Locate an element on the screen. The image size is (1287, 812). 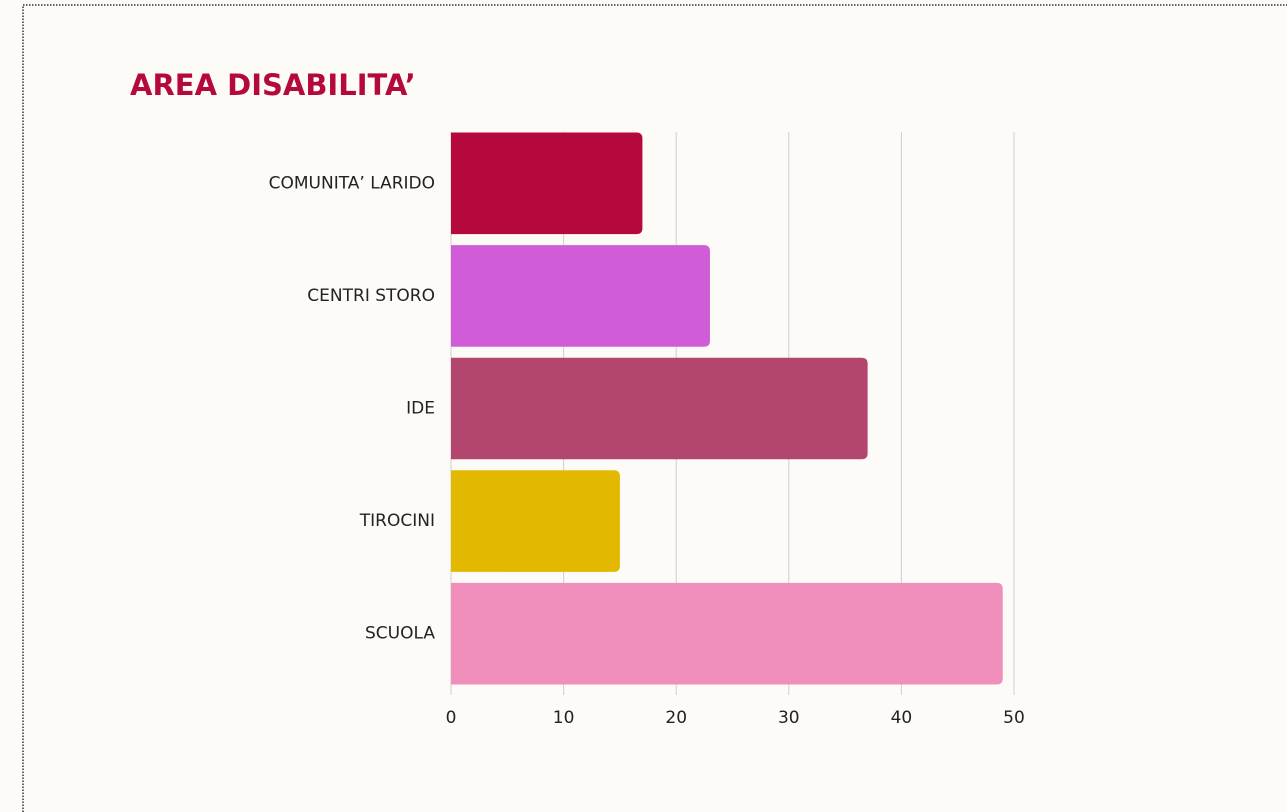
y-tick-label: CENTRI STORO is located at coordinates (371, 296).